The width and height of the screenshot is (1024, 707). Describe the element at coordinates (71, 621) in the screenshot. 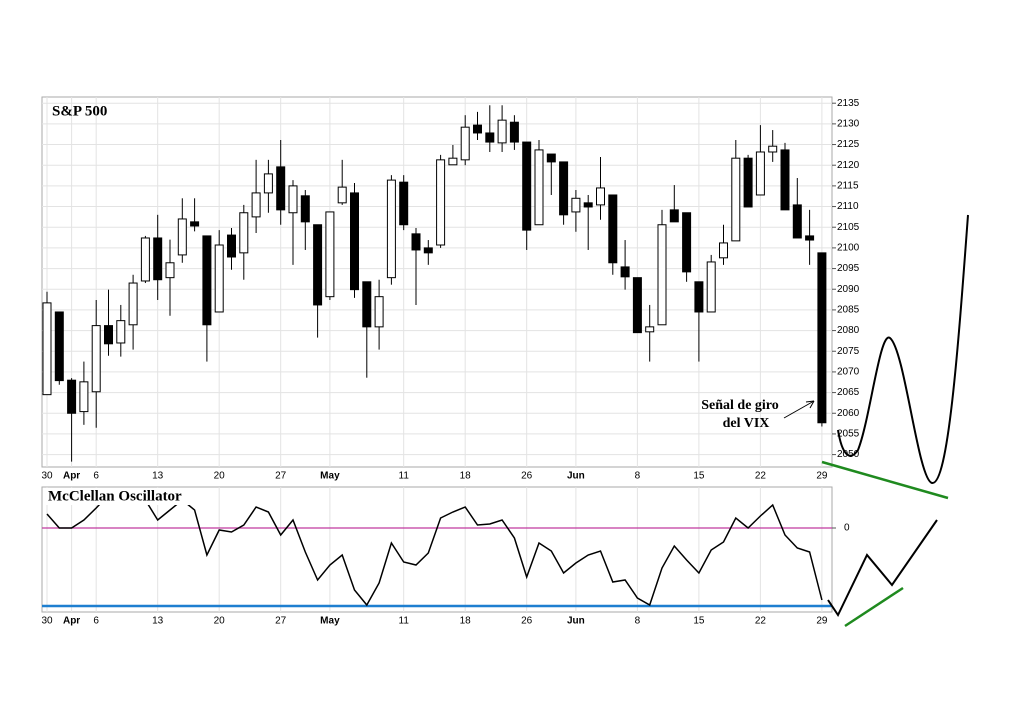

I see `x-tick-label: Apr` at that location.